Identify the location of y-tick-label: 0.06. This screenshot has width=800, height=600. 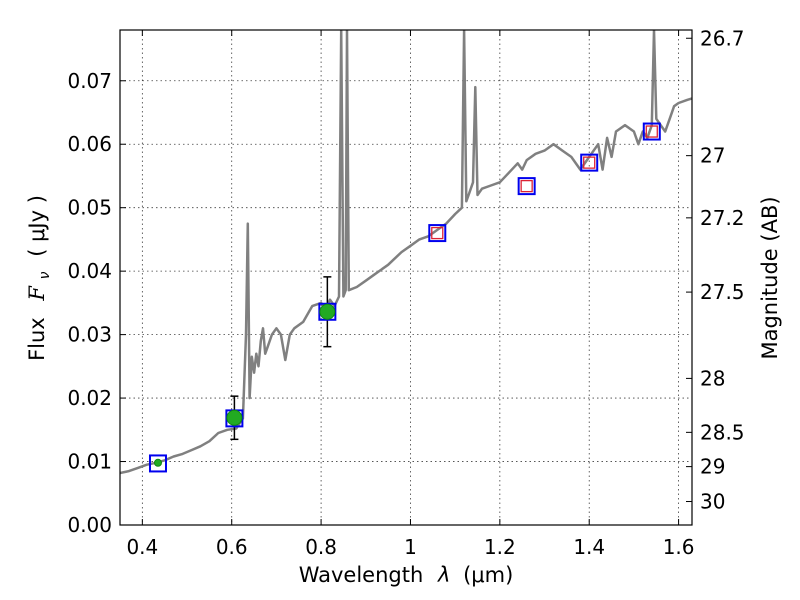
(89, 144).